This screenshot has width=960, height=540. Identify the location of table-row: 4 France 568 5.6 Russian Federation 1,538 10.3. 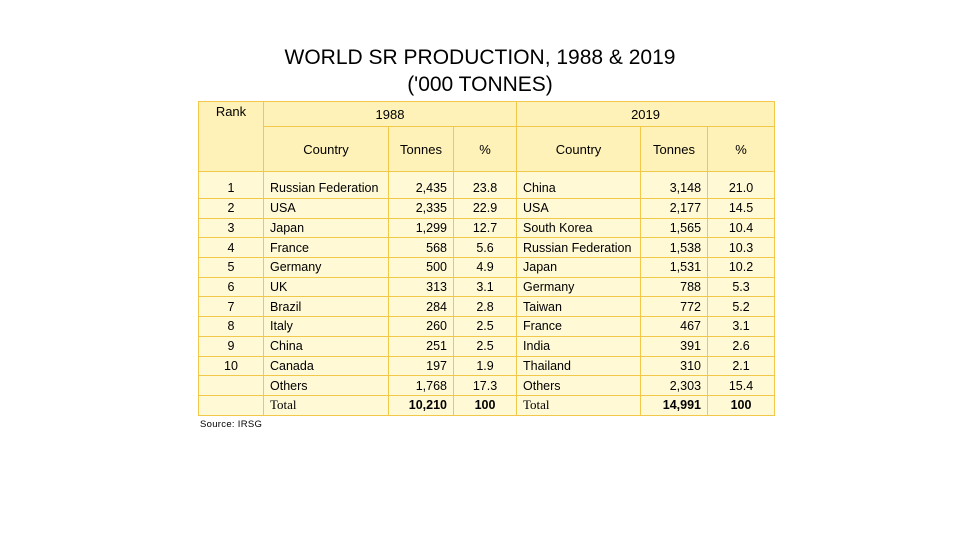
(487, 248).